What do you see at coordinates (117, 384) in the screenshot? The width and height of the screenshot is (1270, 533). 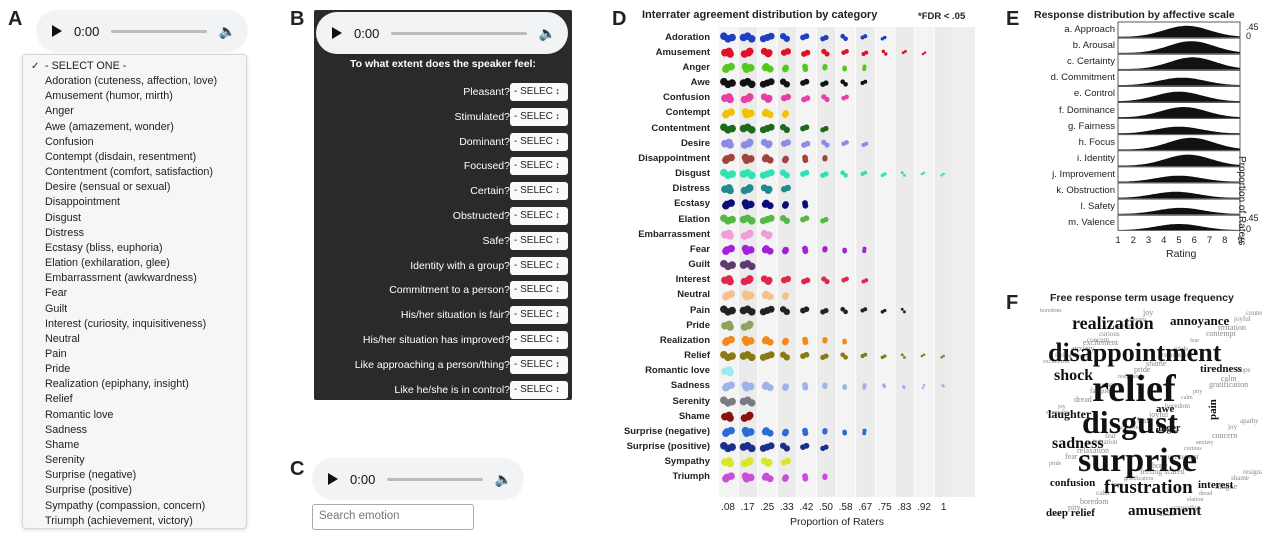 I see `emotion-option: Realization (epiphany, insight)` at bounding box center [117, 384].